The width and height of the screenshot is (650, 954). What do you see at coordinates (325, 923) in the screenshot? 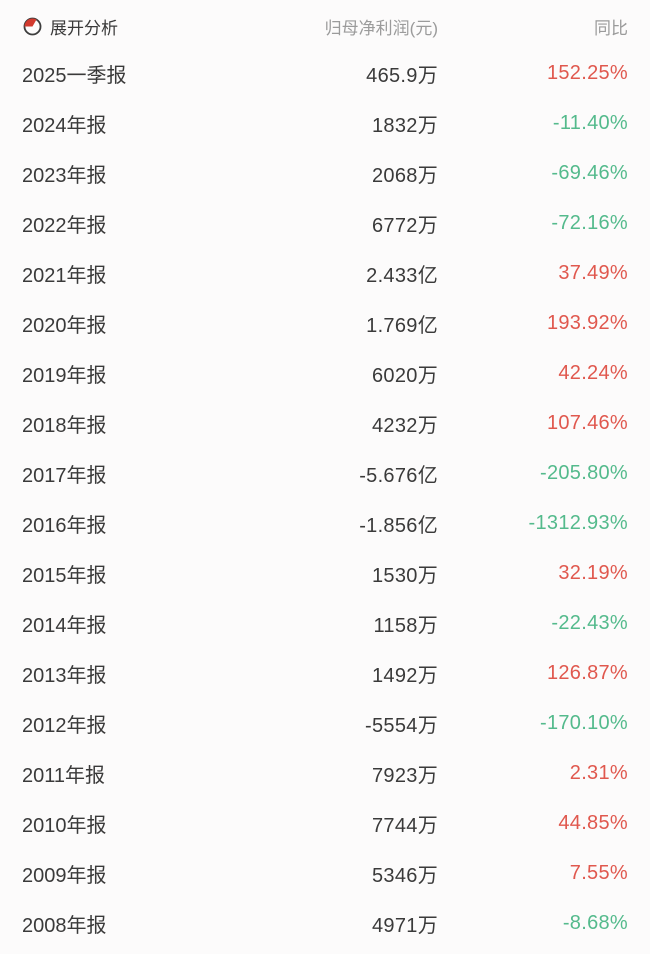
I see `table-row: 2008年报 4971万 -8.68%` at bounding box center [325, 923].